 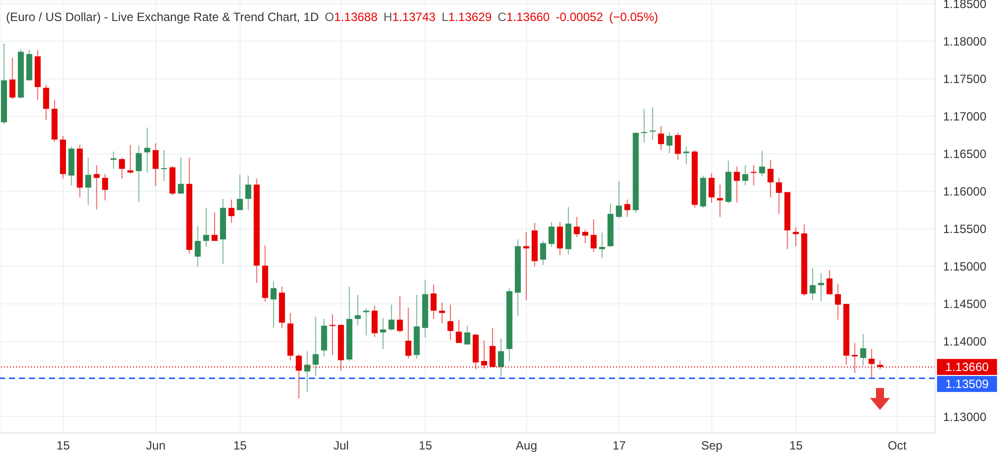 I want to click on x-tick-label: 17, so click(x=619, y=445).